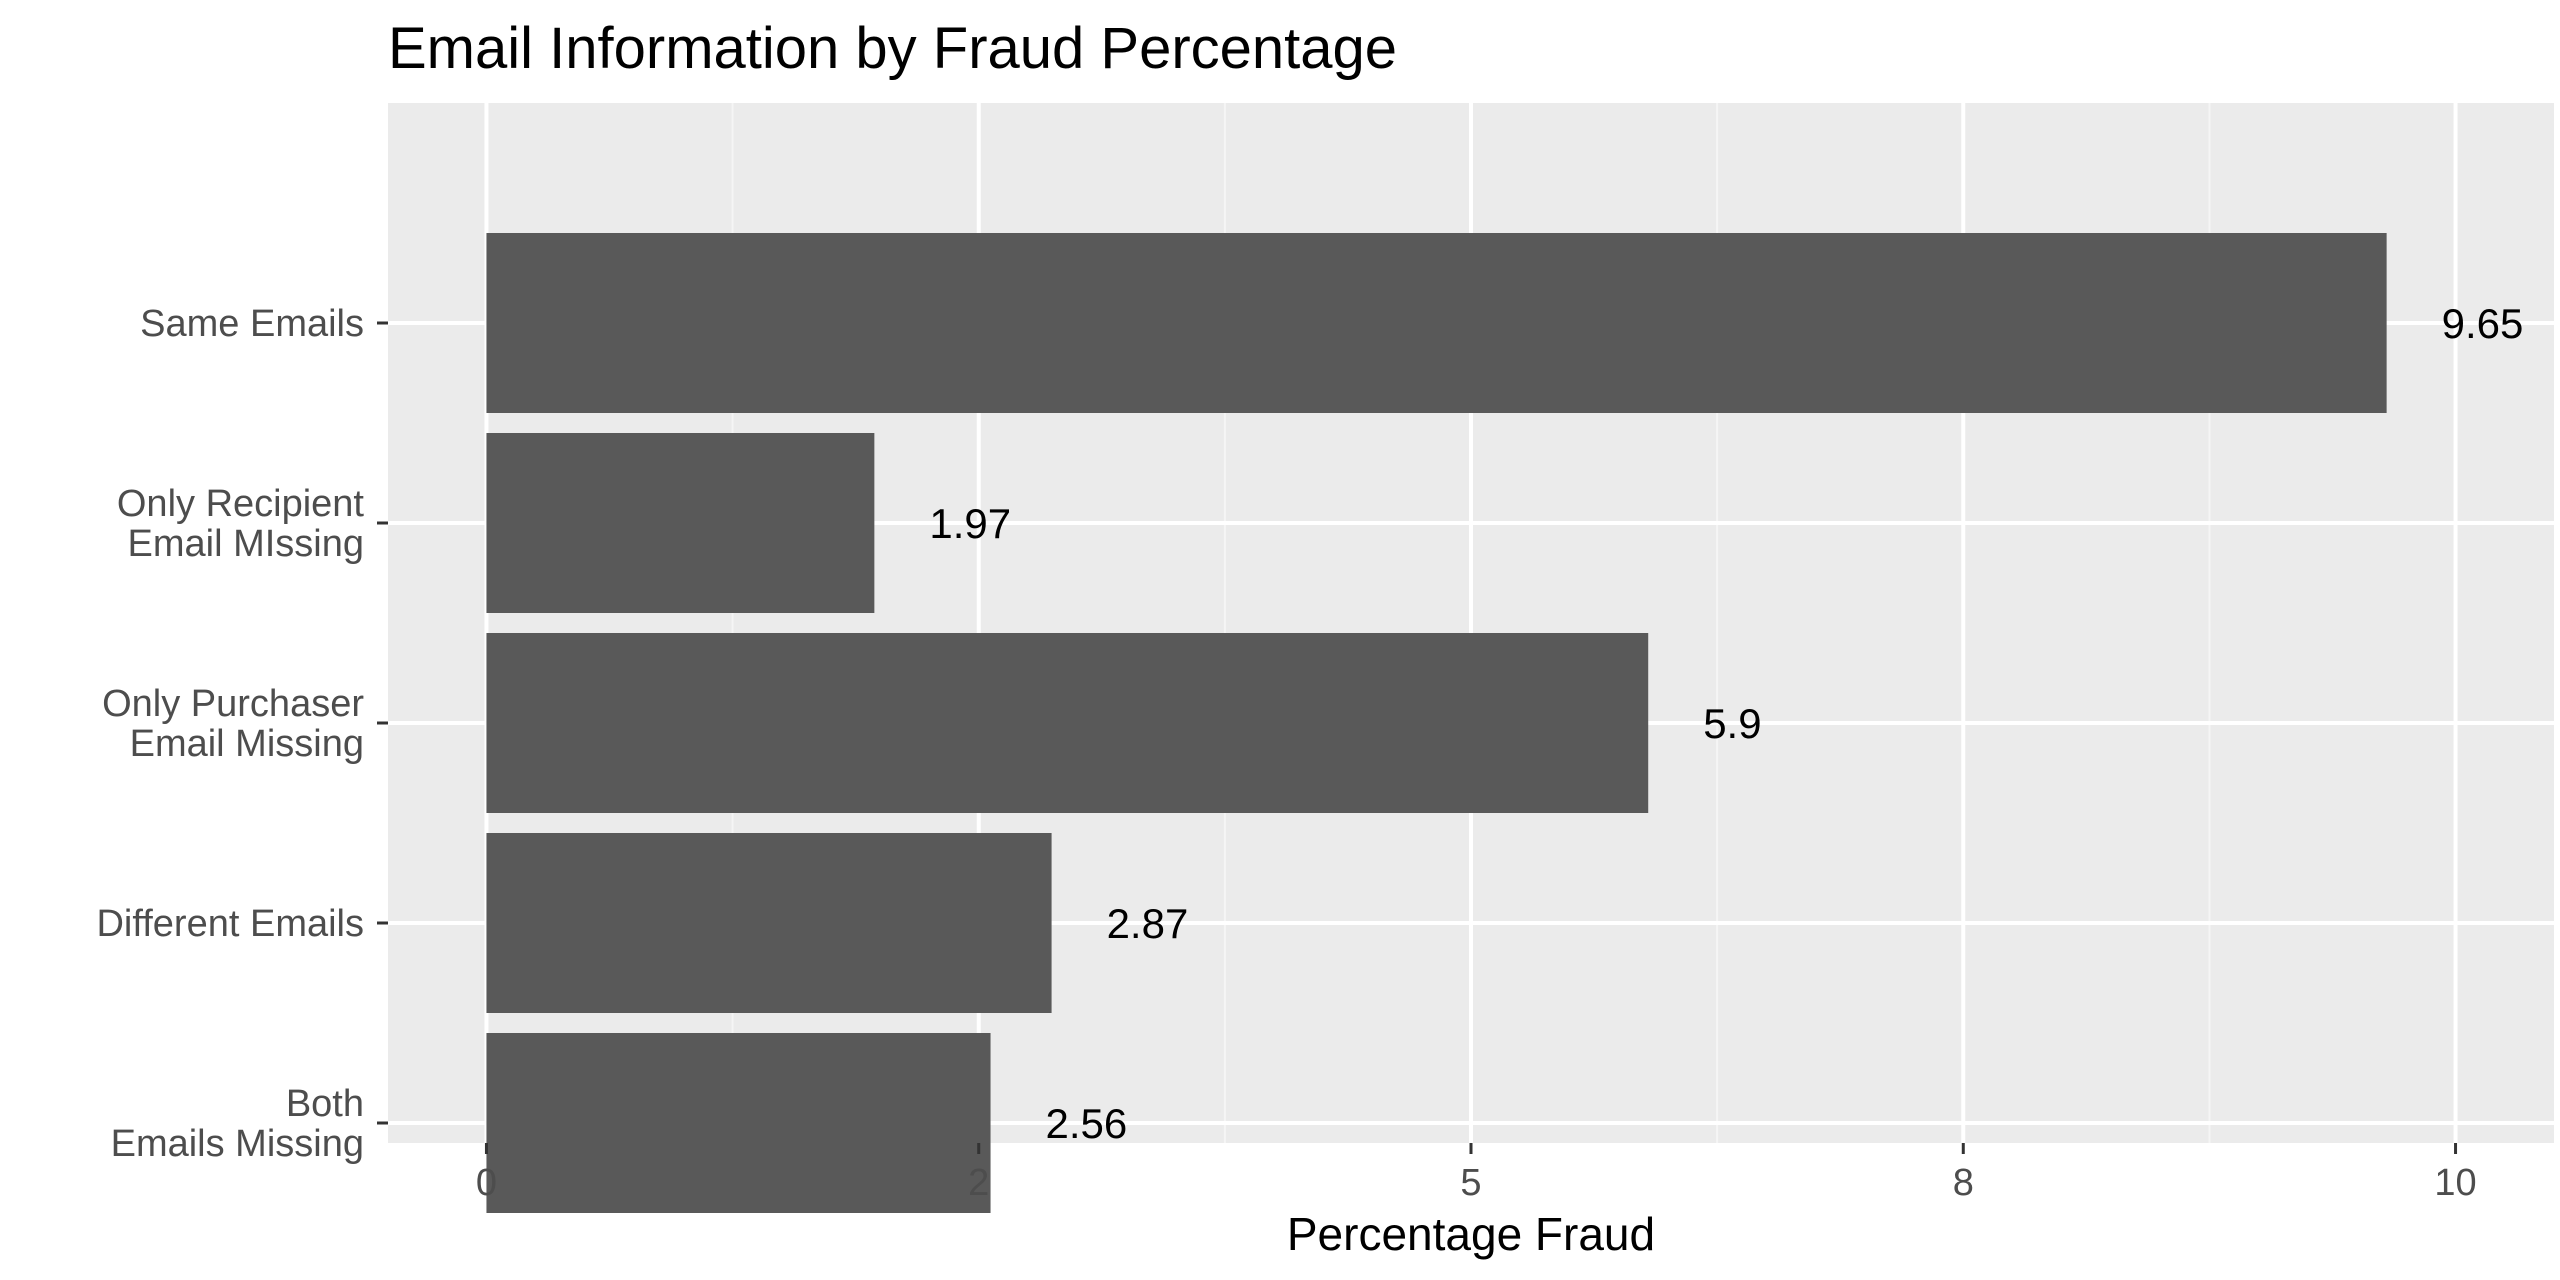  What do you see at coordinates (1732, 723) in the screenshot?
I see `data-label: 5.9` at bounding box center [1732, 723].